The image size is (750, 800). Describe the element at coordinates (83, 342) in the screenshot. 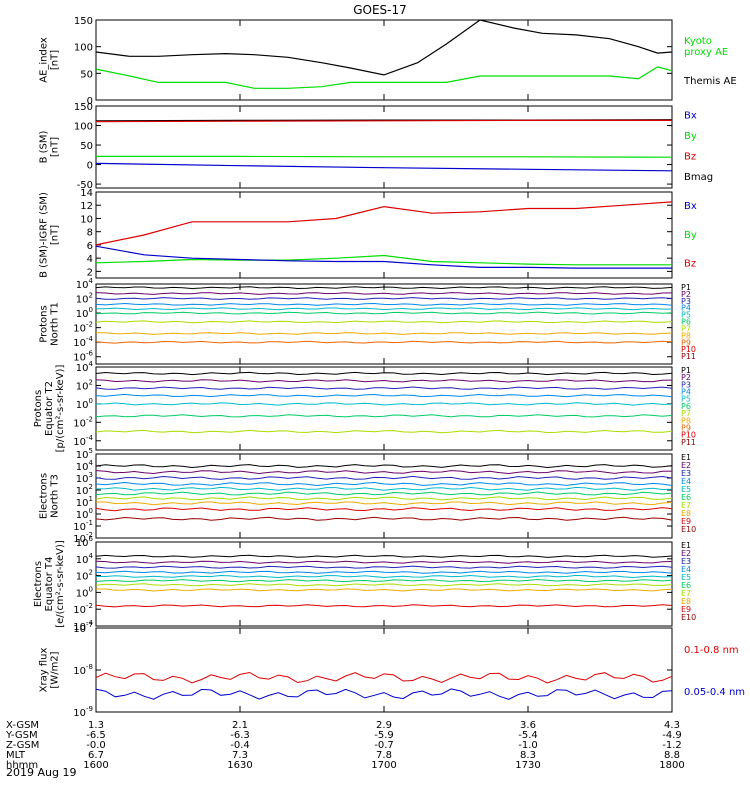

I see `y-tick-label: 10⁻⁴` at that location.